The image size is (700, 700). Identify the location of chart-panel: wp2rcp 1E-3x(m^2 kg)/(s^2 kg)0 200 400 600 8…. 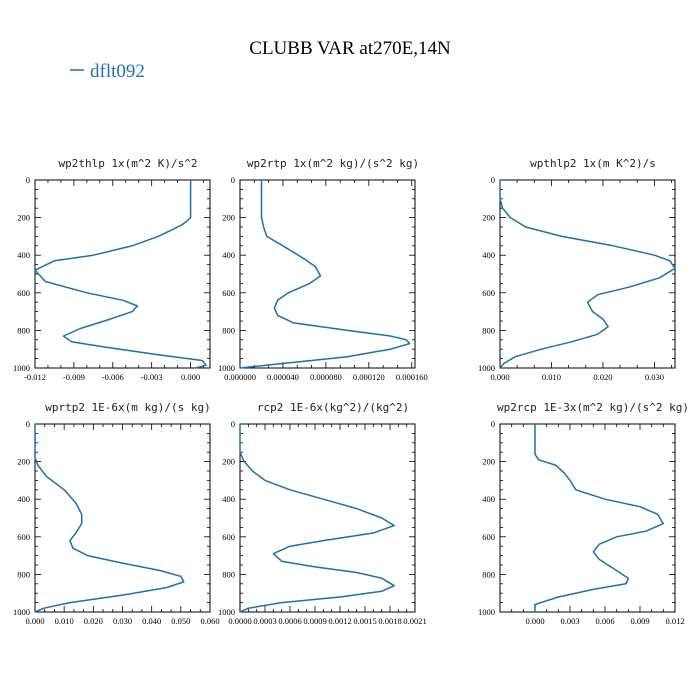
(583, 513).